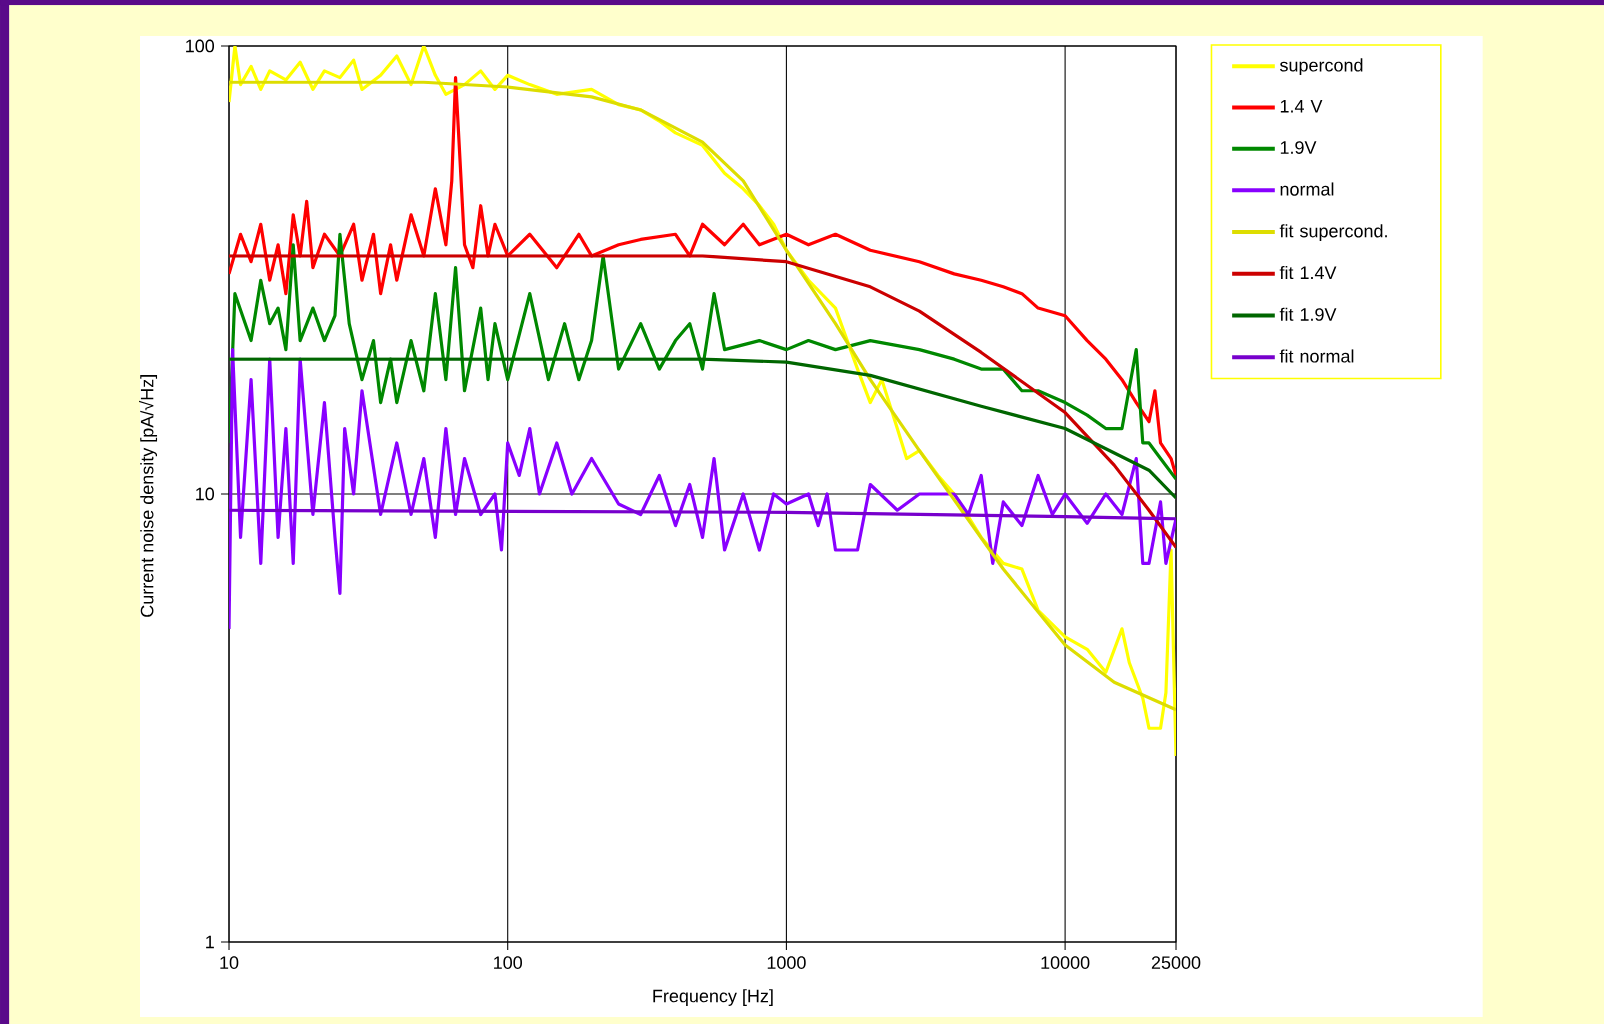 This screenshot has width=1604, height=1024. I want to click on y-tick-label: 100, so click(200, 46).